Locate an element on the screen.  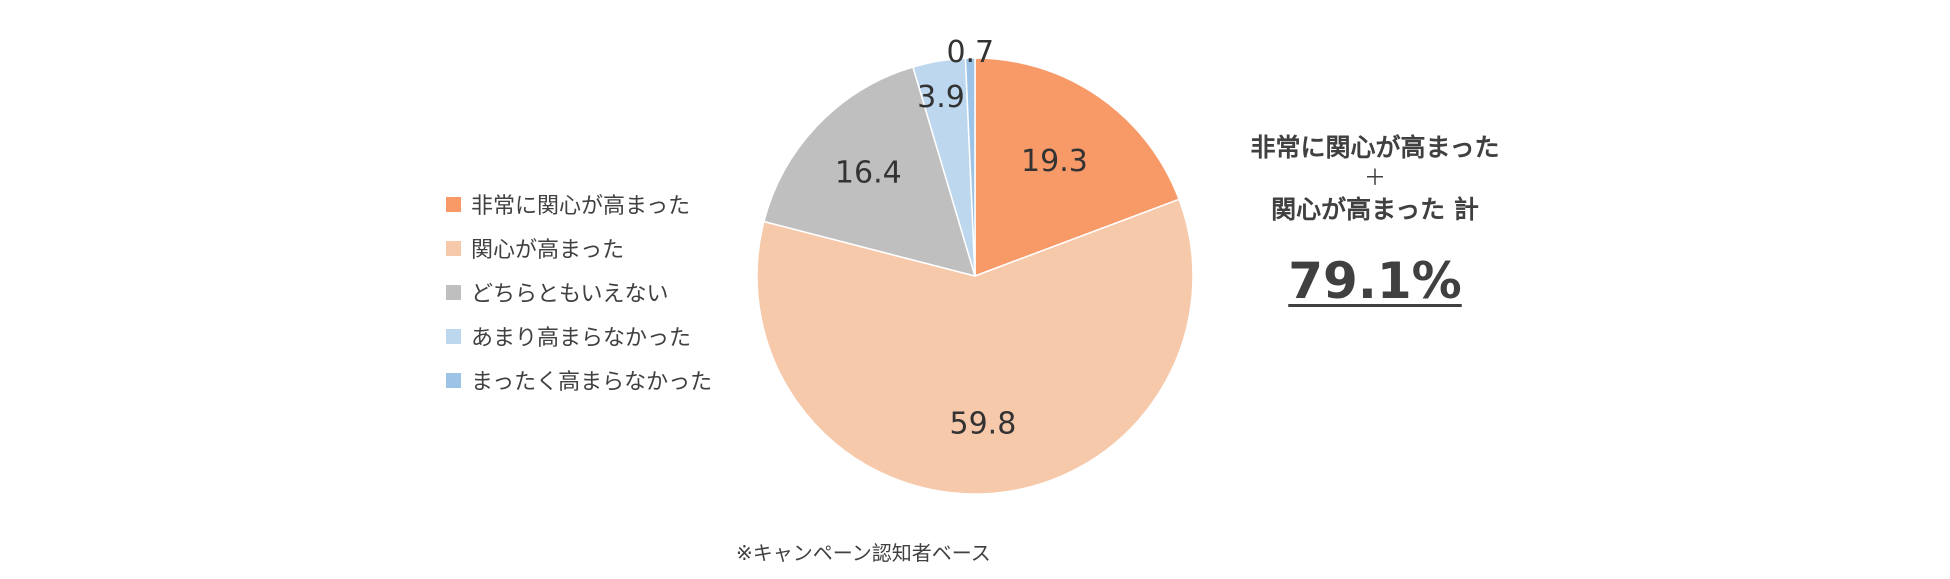
pie-value-labels: 19.3 59.8 16.4 3.9 0.7 is located at coordinates (961, 238).